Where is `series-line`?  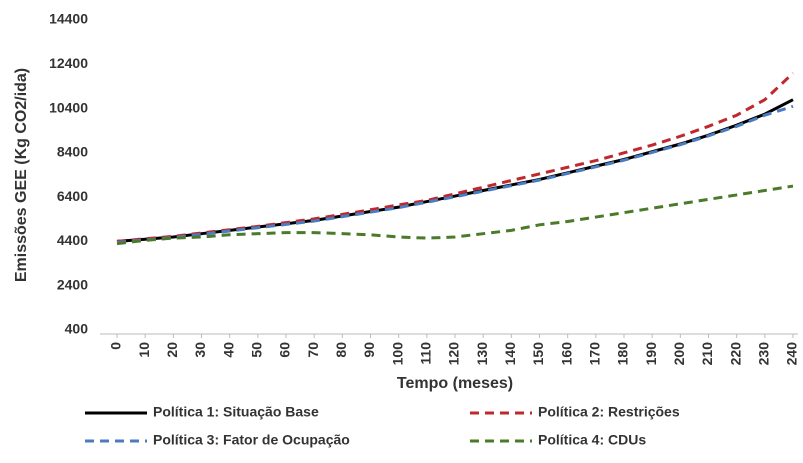
series-line is located at coordinates (455, 215).